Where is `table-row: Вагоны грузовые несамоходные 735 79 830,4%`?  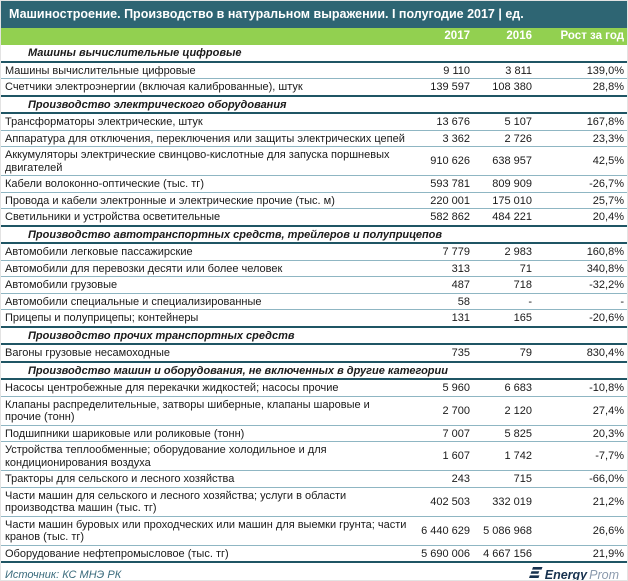 table-row: Вагоны грузовые несамоходные 735 79 830,4% is located at coordinates (314, 353).